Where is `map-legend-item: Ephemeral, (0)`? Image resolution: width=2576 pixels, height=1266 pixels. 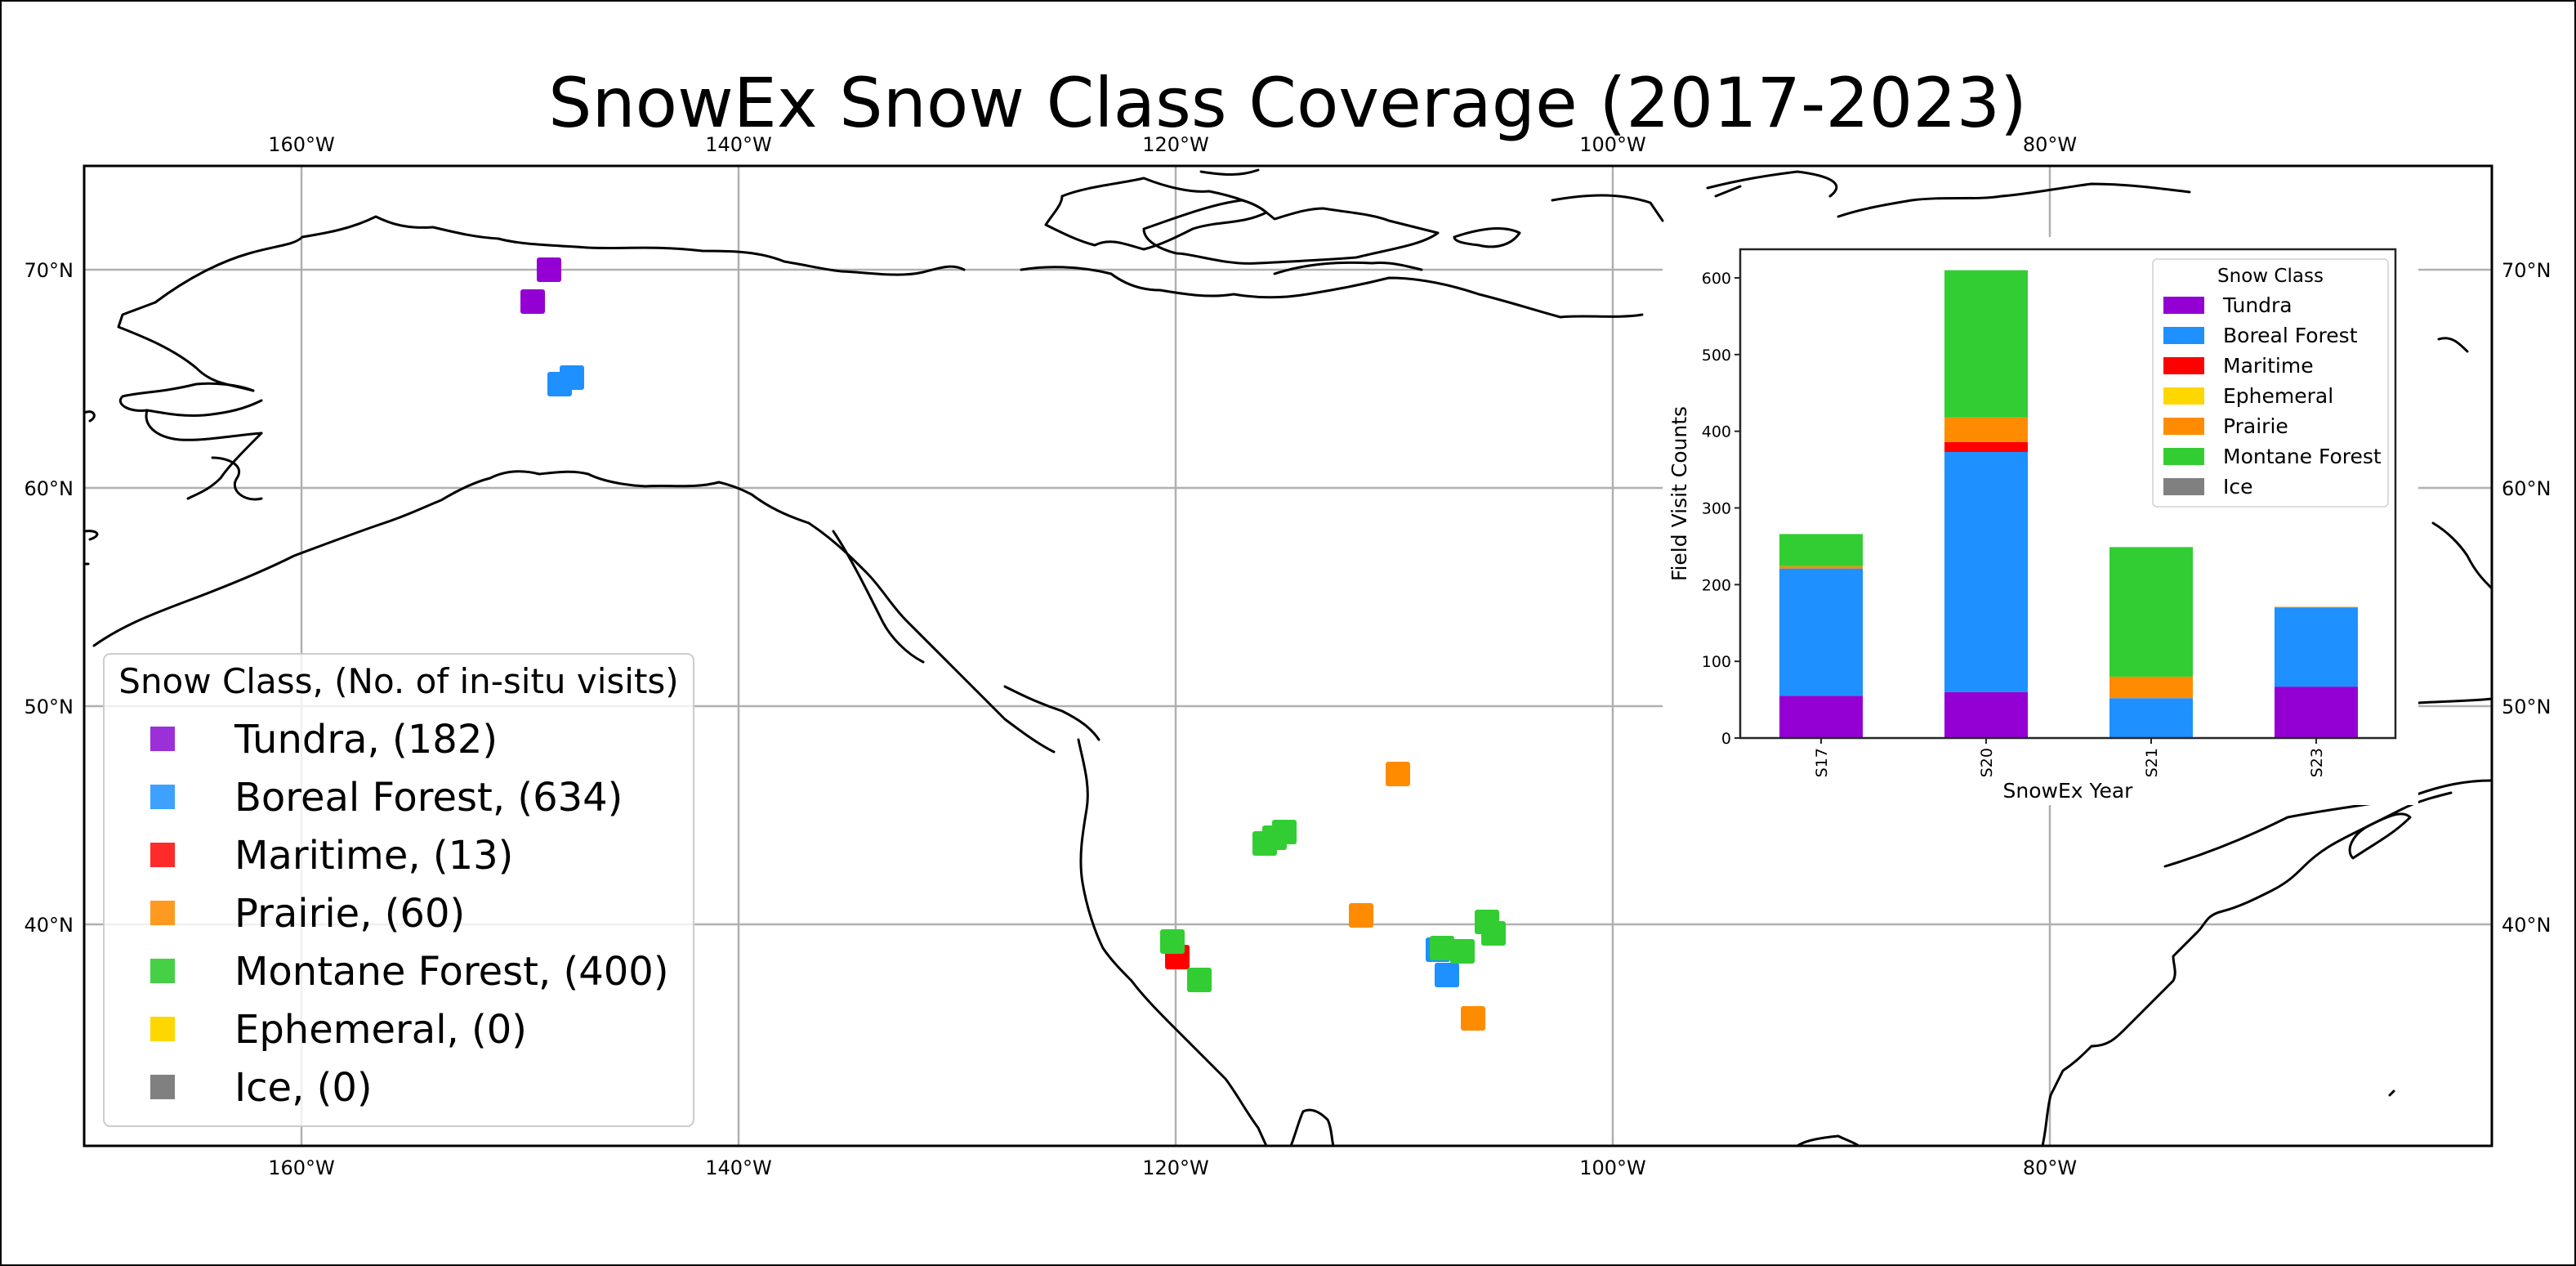 map-legend-item: Ephemeral, (0) is located at coordinates (380, 1030).